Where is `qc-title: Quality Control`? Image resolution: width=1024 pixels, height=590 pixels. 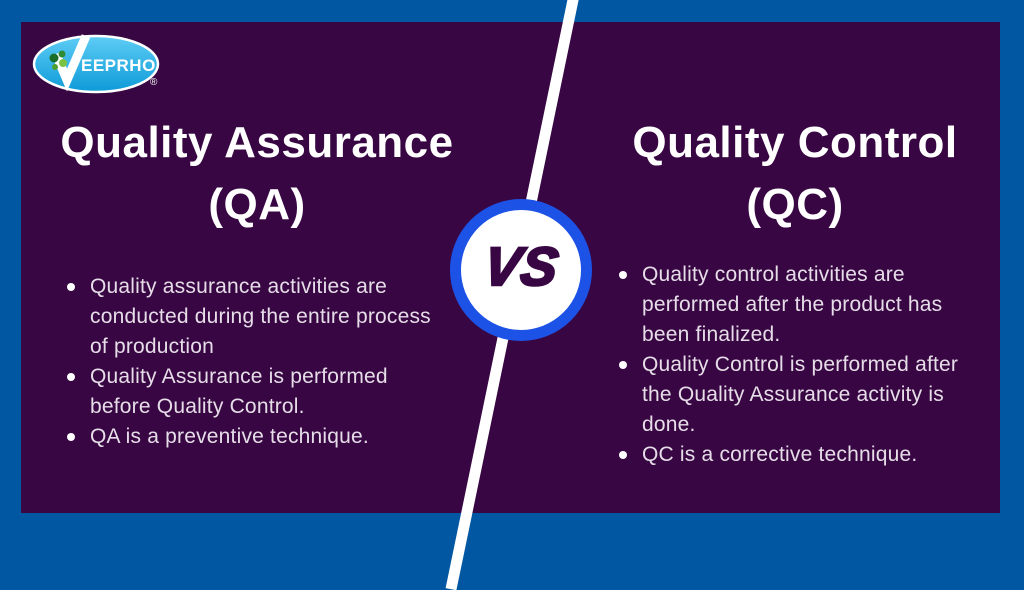
qc-title: Quality Control is located at coordinates (795, 142).